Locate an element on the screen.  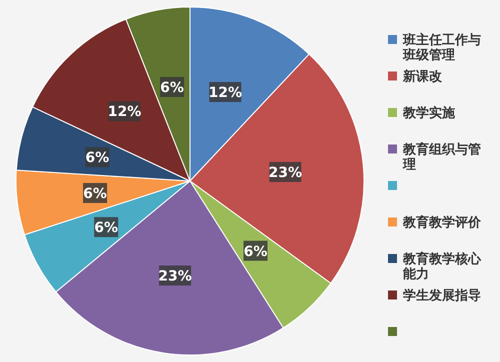
legend-label: 教育教学评价 is located at coordinates (442, 222).